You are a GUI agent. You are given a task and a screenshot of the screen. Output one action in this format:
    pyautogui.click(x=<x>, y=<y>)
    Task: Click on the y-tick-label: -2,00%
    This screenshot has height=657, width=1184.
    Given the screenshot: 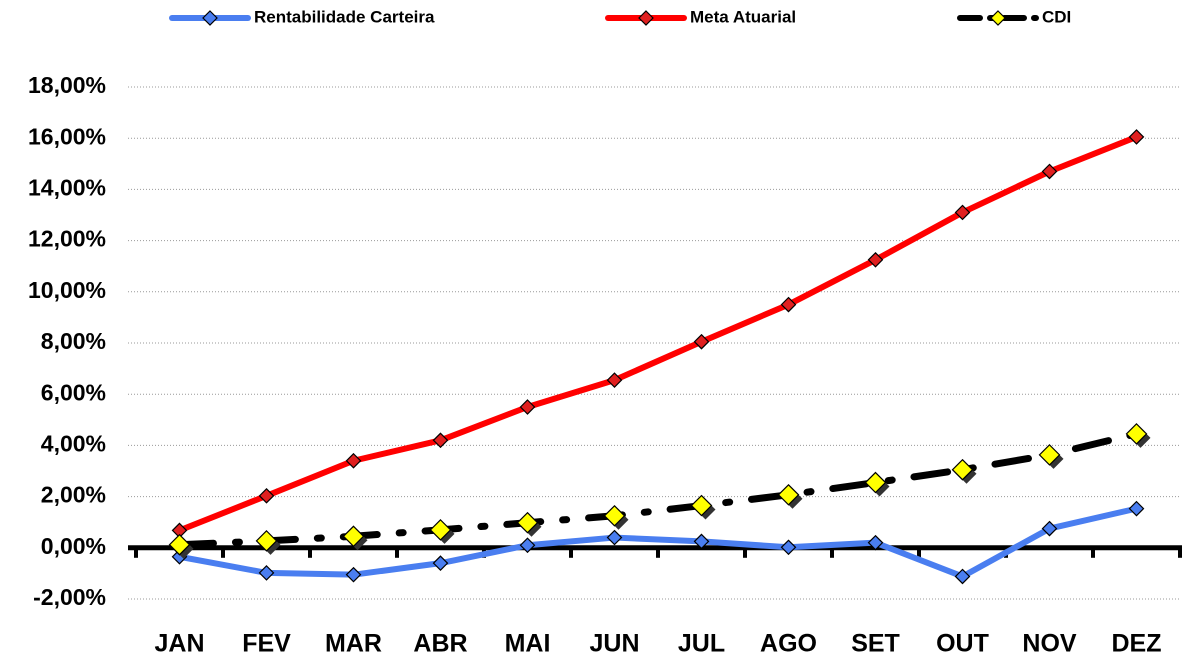 What is the action you would take?
    pyautogui.click(x=69, y=597)
    